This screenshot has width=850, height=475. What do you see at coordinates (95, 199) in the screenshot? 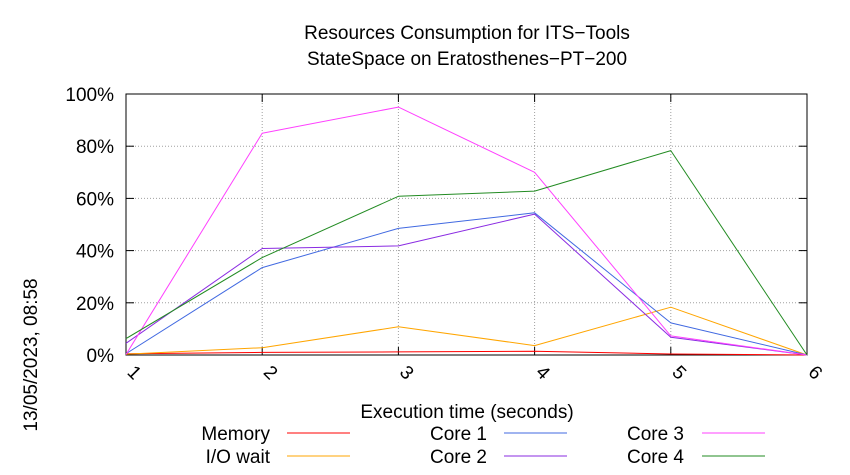
I see `y-tick-label: 60%` at bounding box center [95, 199].